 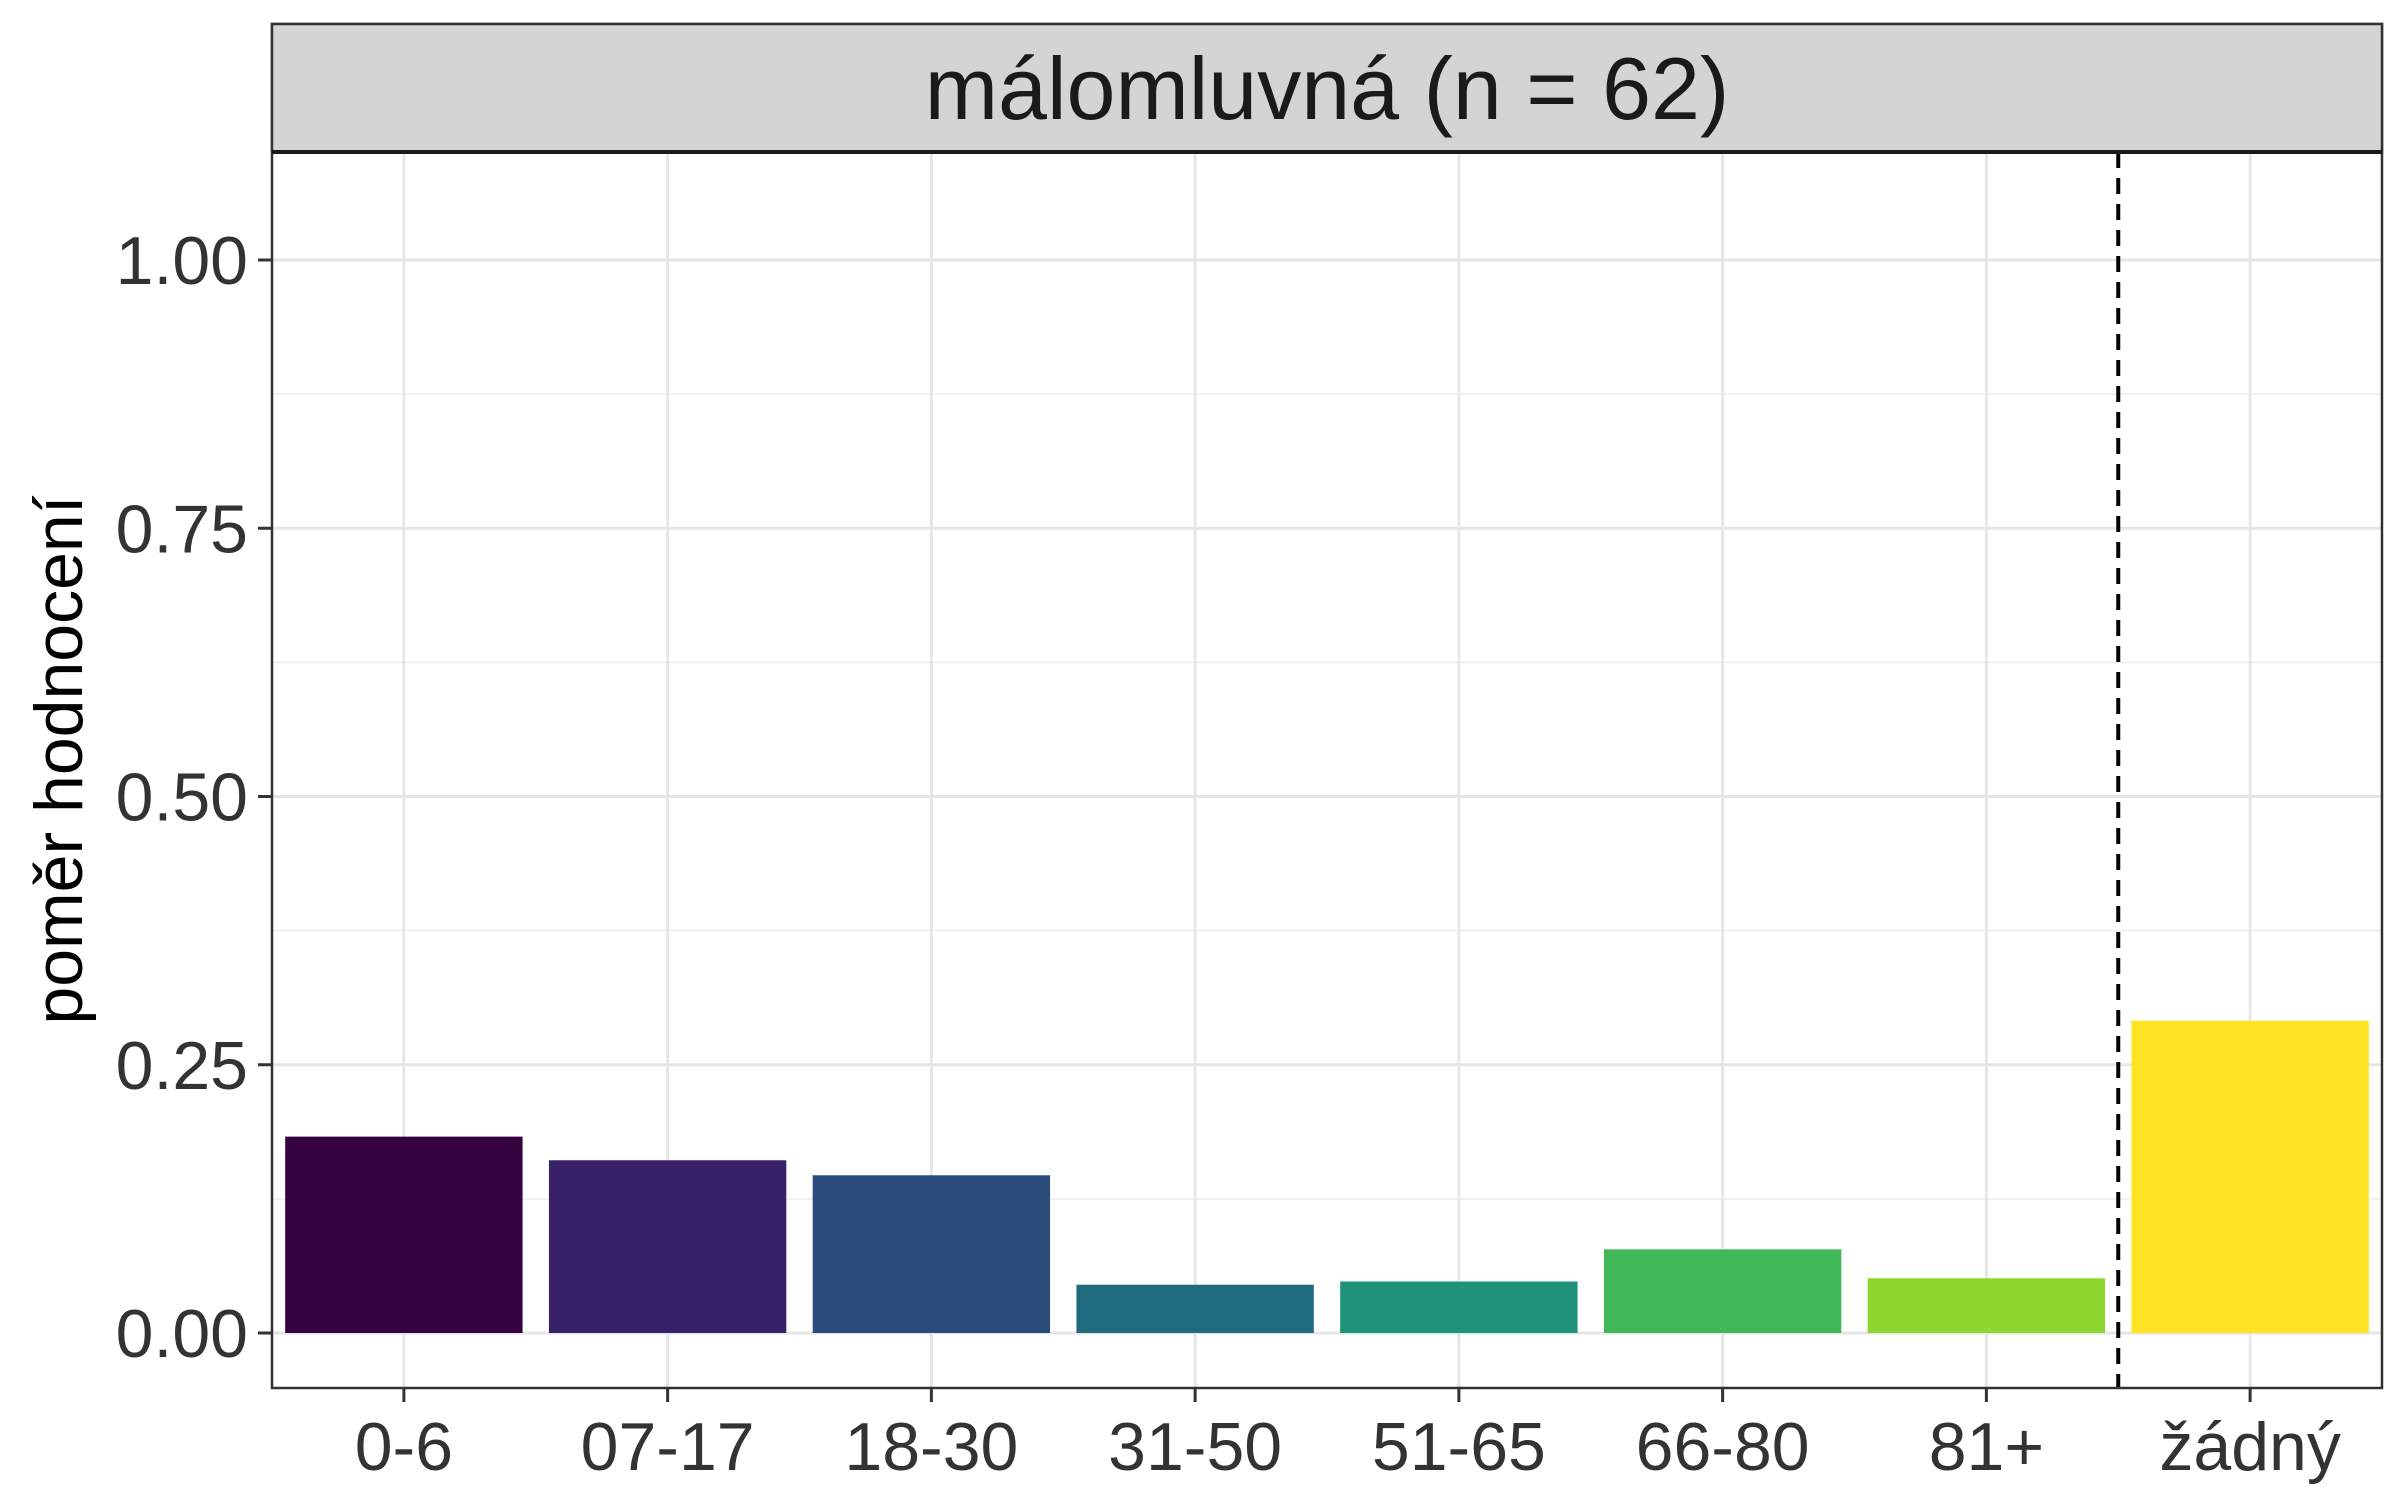 I want to click on bar-81+, so click(x=1986, y=1305).